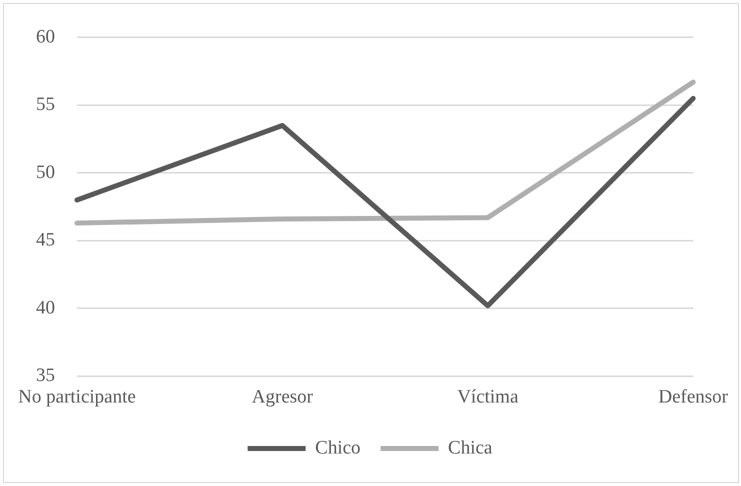 The image size is (741, 486). I want to click on y-tick-label: 50, so click(45, 172).